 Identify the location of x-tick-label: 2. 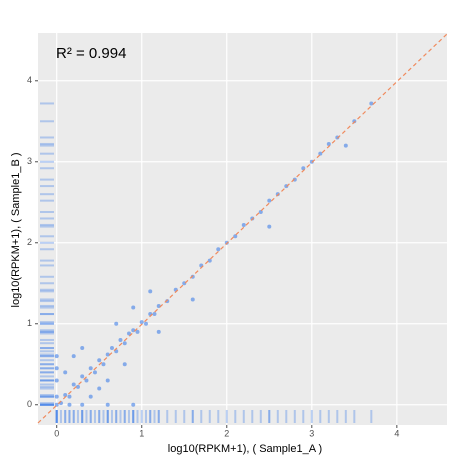
(226, 433).